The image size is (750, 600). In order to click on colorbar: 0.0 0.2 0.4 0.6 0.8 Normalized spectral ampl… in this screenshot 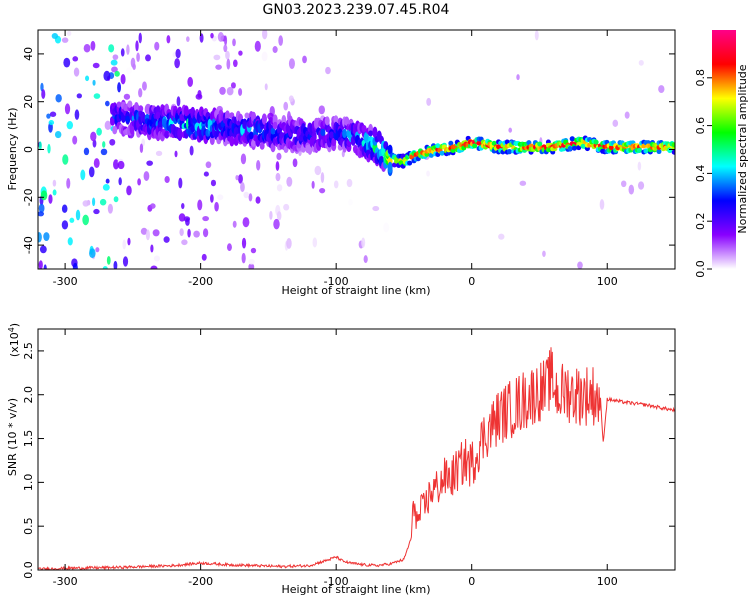, I will do `click(721, 154)`.